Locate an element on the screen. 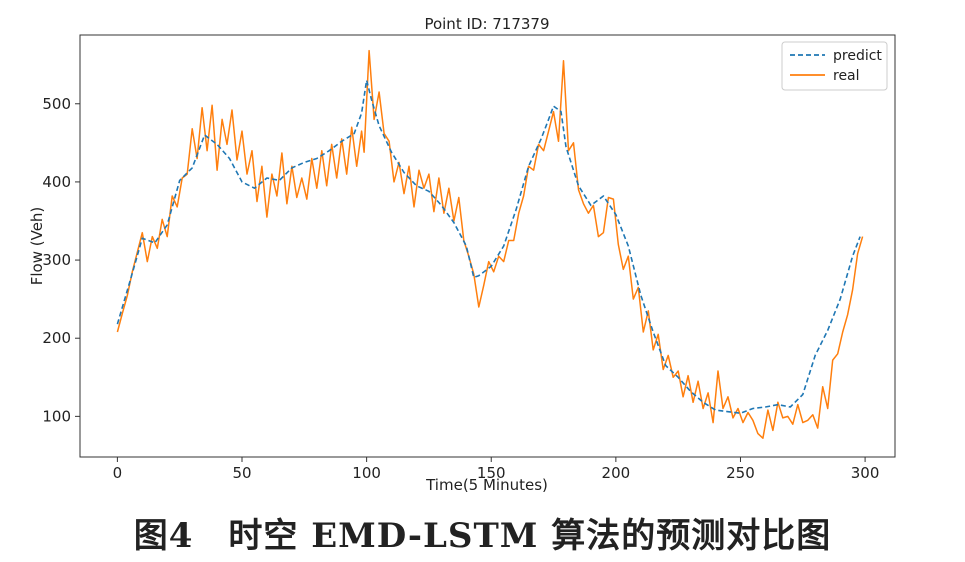 The width and height of the screenshot is (965, 562). y-tick-label: 200 is located at coordinates (56, 338).